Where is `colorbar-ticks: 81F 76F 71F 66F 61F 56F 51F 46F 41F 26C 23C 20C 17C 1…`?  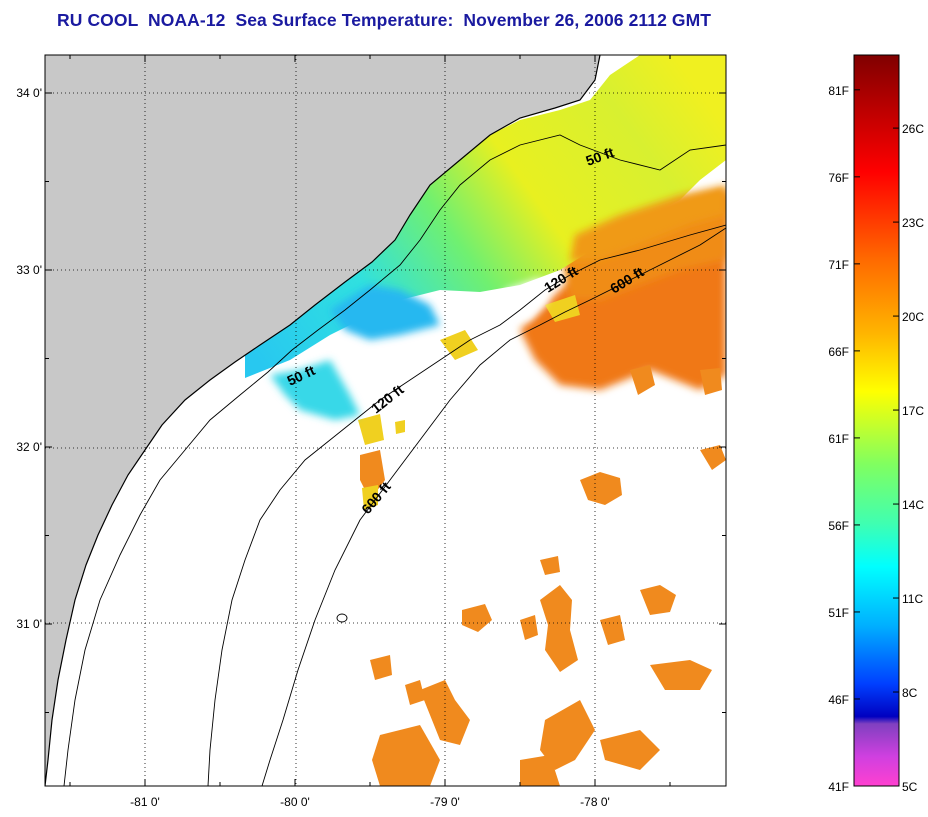
colorbar-ticks: 81F 76F 71F 66F 61F 56F 51F 46F 41F 26C 23C 20C 17C 1… is located at coordinates (876, 439).